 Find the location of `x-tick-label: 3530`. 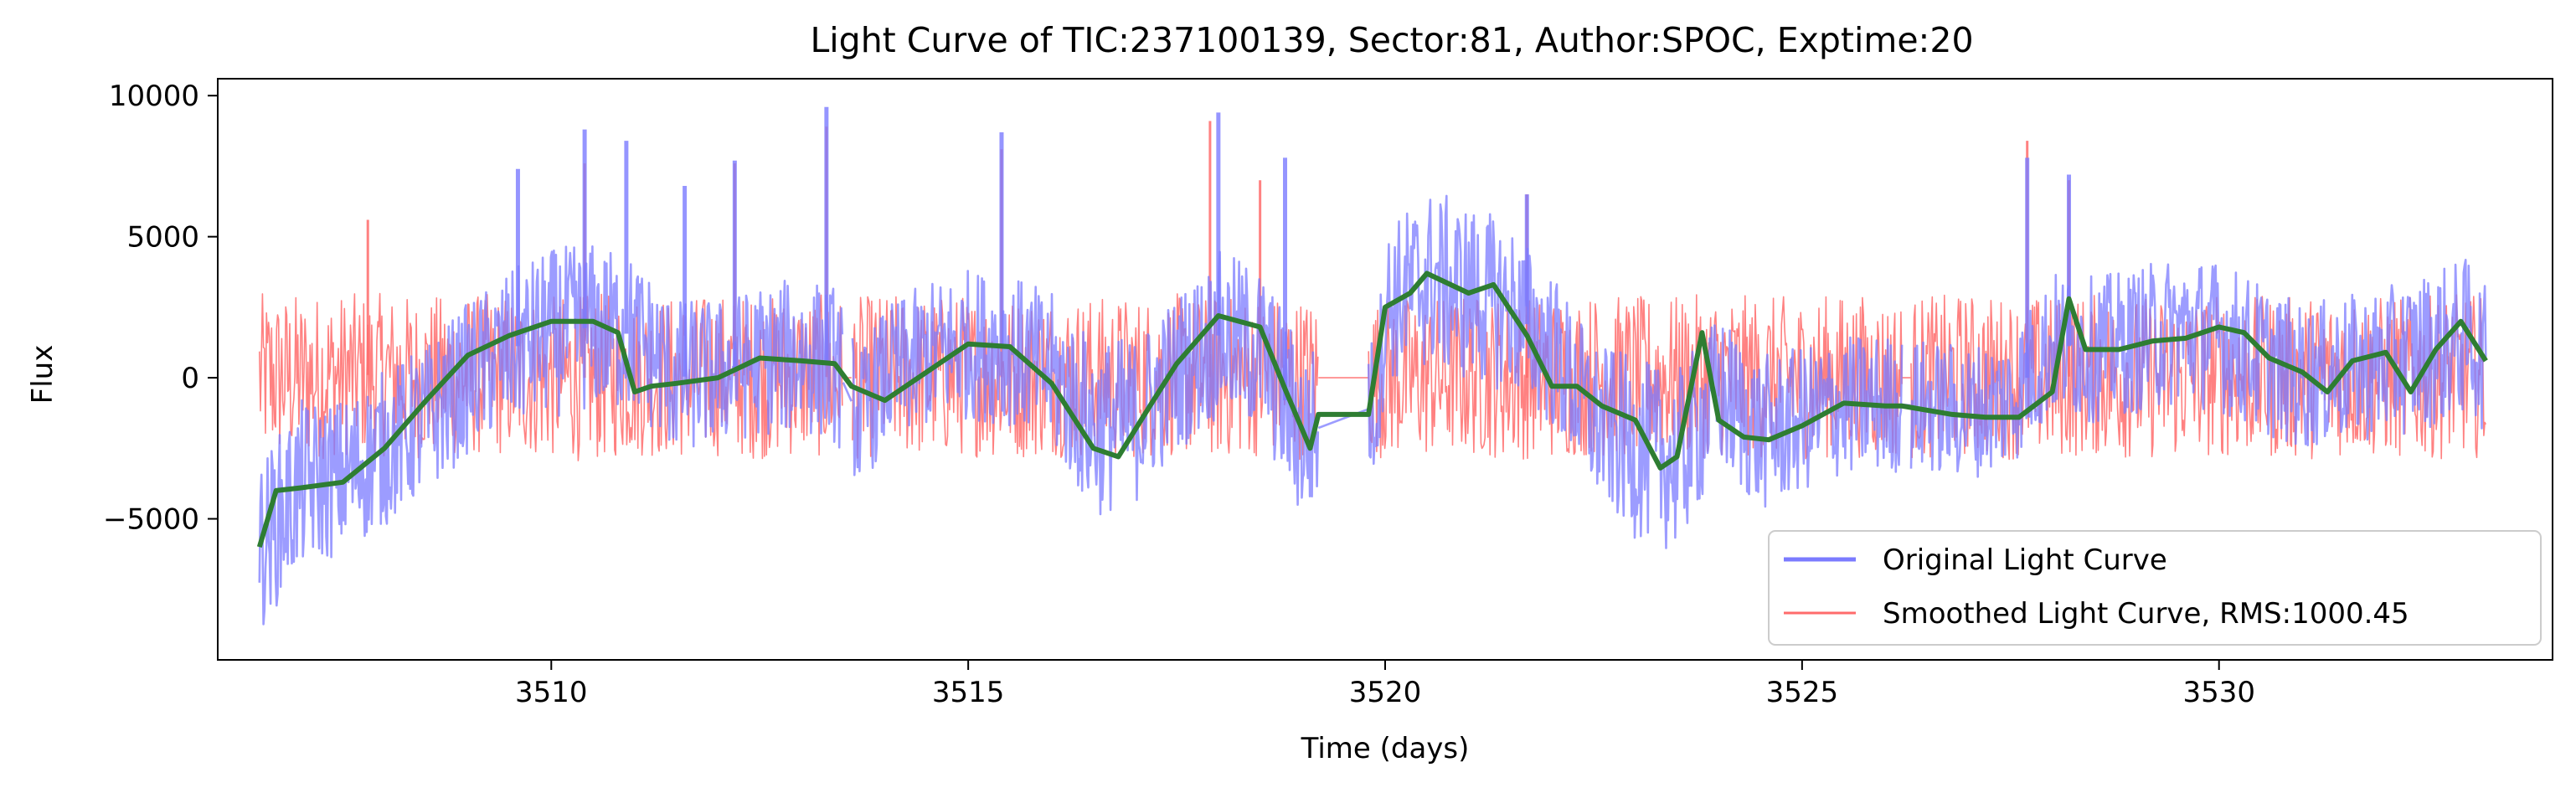

x-tick-label: 3530 is located at coordinates (2218, 692).